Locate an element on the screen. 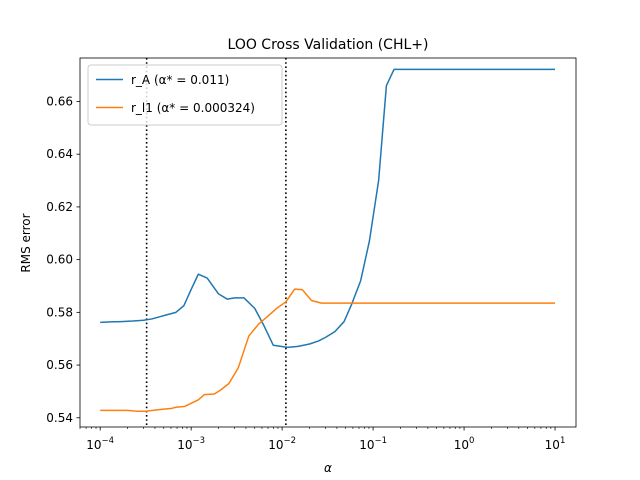 The image size is (640, 480). x-tick-label: 10⁻¹ is located at coordinates (373, 444).